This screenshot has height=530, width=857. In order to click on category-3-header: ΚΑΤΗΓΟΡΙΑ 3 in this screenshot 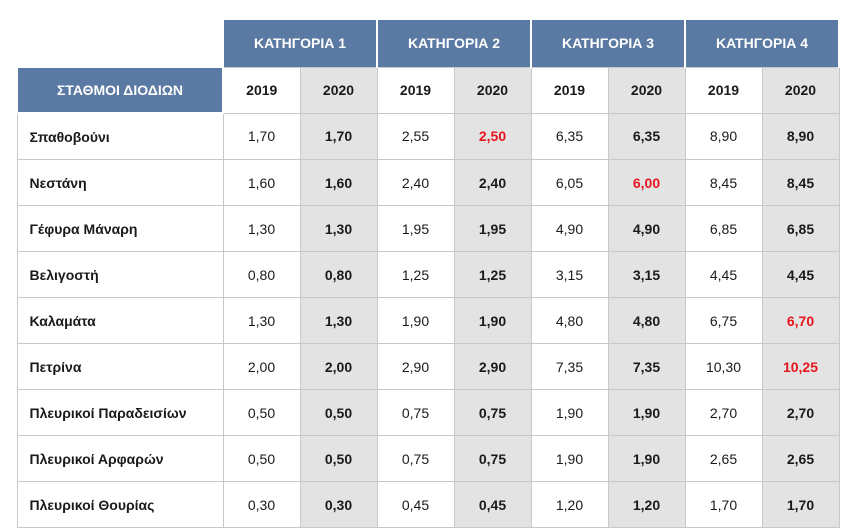, I will do `click(608, 43)`.